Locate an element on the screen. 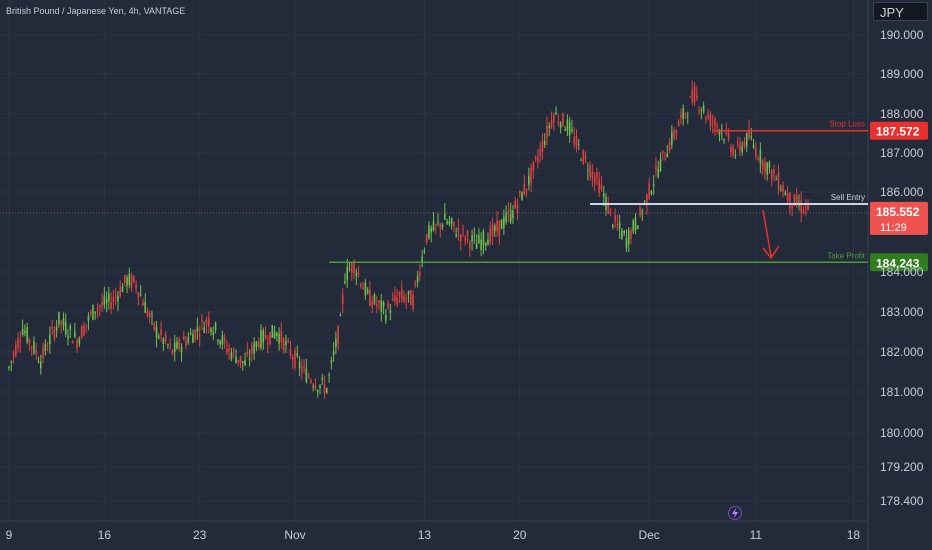  time-tick-label: 9 is located at coordinates (9, 535).